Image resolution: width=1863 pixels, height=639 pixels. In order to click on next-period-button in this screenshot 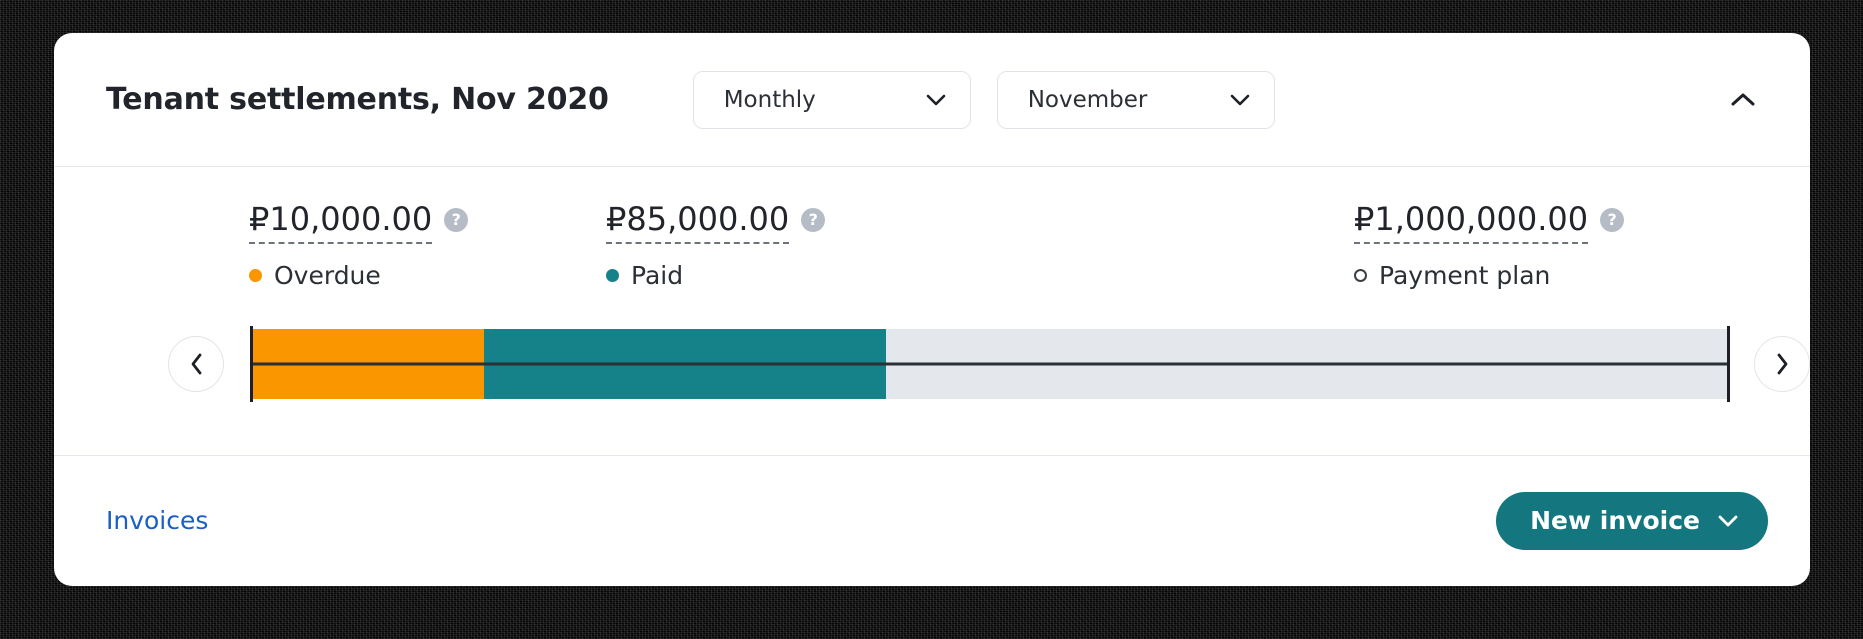, I will do `click(1782, 364)`.